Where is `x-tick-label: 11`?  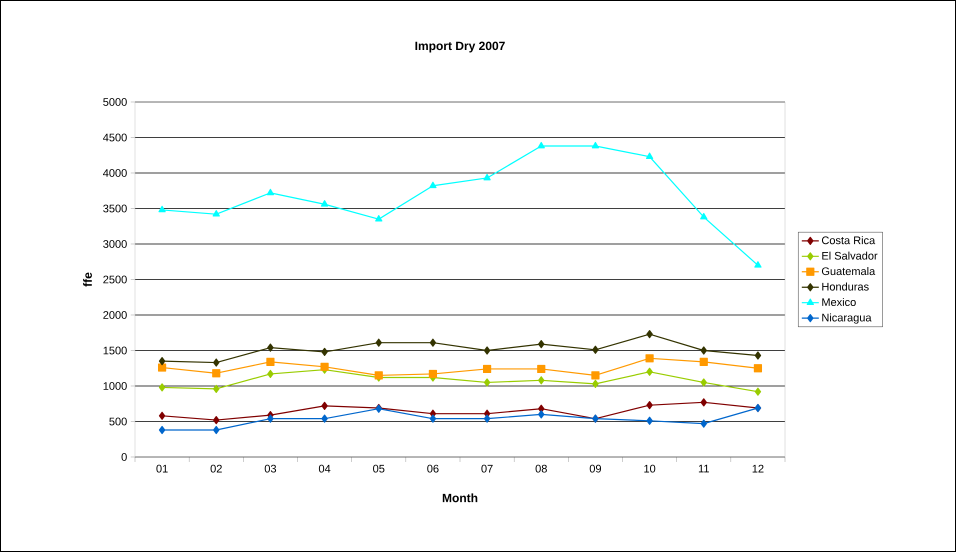
x-tick-label: 11 is located at coordinates (703, 468).